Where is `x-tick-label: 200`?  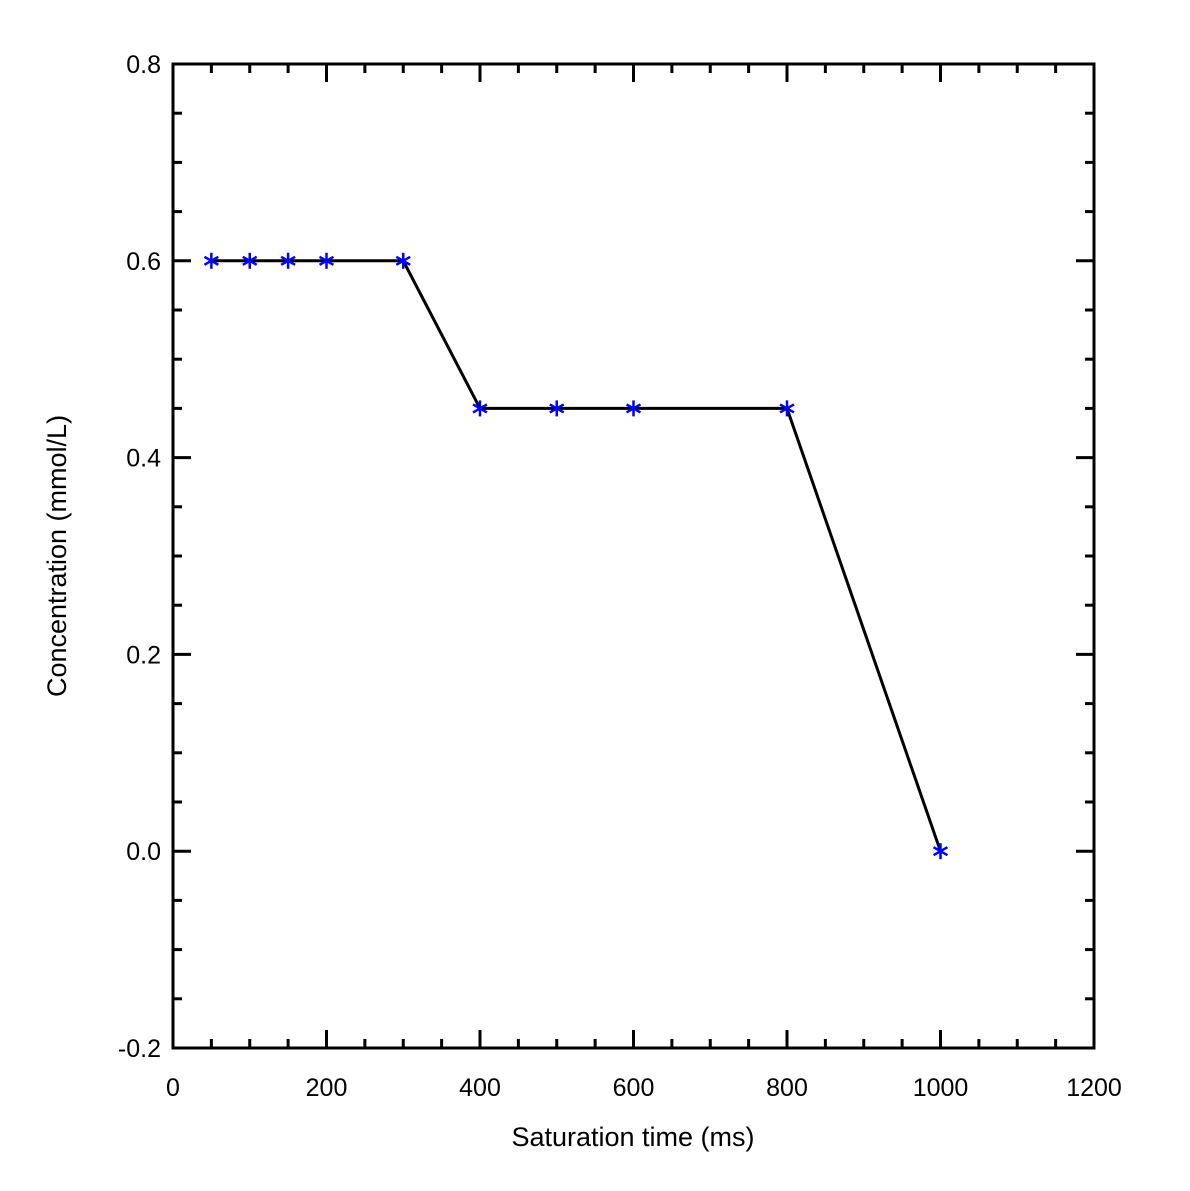
x-tick-label: 200 is located at coordinates (327, 1088).